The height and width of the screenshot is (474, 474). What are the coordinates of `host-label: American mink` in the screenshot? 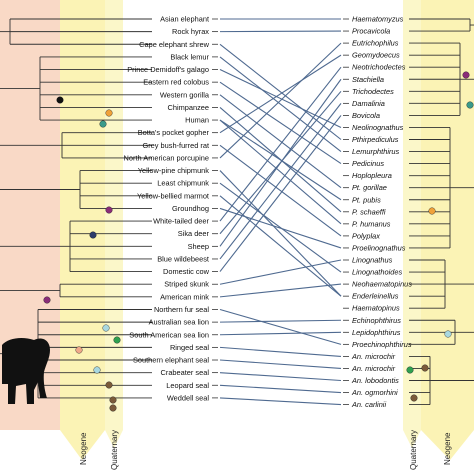 It's located at (184, 296).